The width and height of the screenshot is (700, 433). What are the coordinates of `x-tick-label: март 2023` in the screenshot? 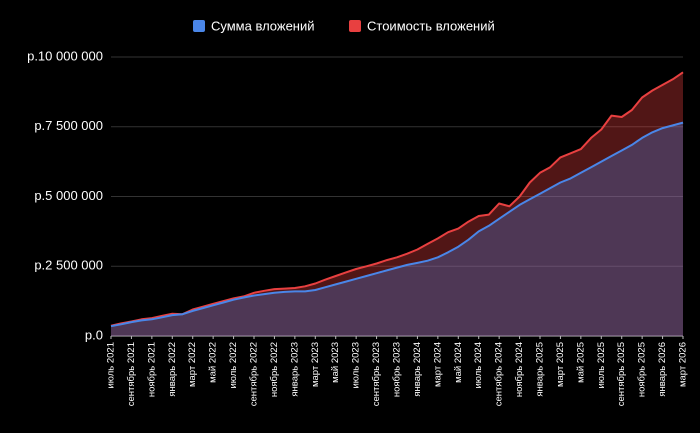 It's located at (315, 364).